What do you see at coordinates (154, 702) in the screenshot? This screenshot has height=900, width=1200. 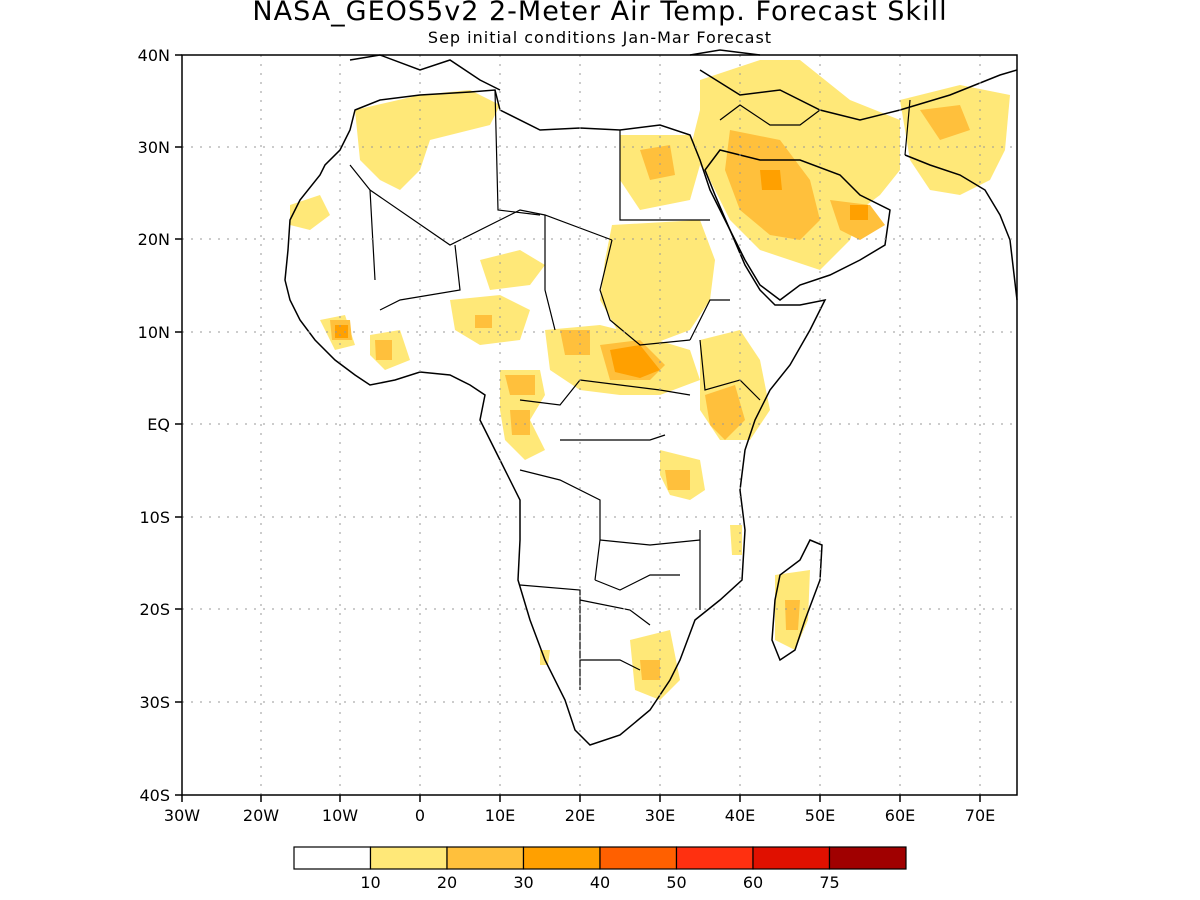 I see `y-tick-label: 30S` at bounding box center [154, 702].